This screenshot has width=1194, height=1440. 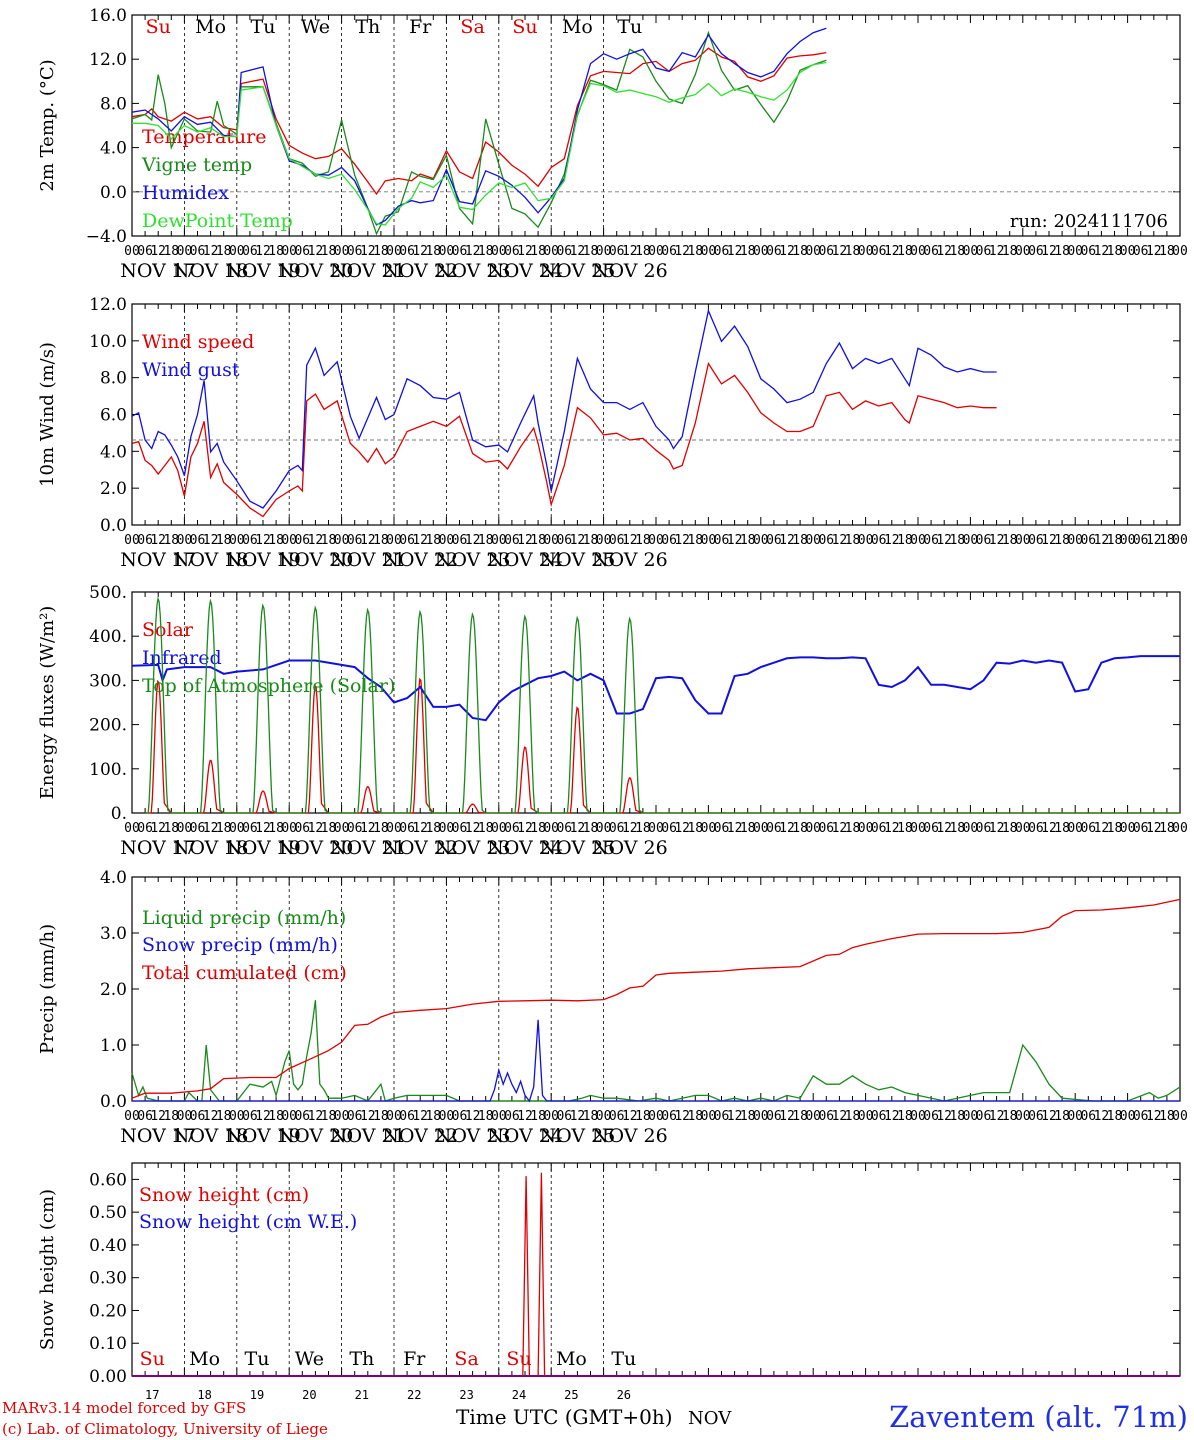 What do you see at coordinates (309, 1395) in the screenshot?
I see `day-number: 20` at bounding box center [309, 1395].